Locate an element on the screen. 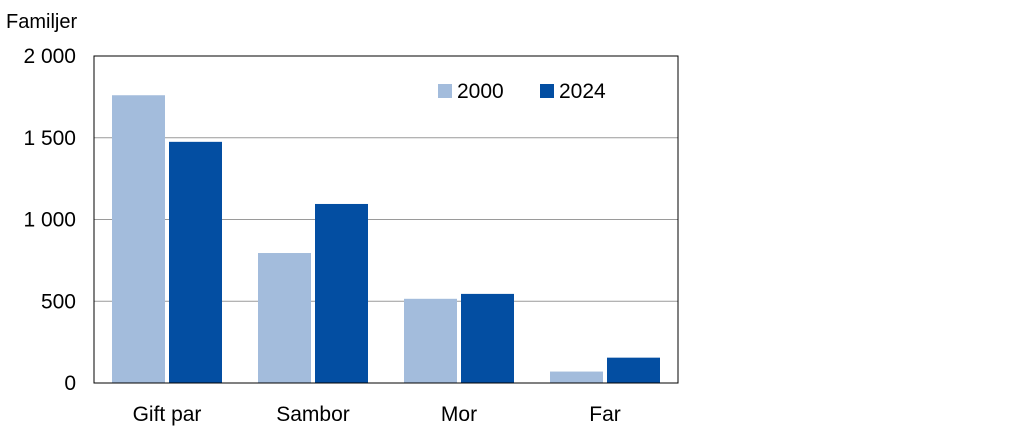 This screenshot has height=427, width=1010. x-category-label: Mor is located at coordinates (459, 414).